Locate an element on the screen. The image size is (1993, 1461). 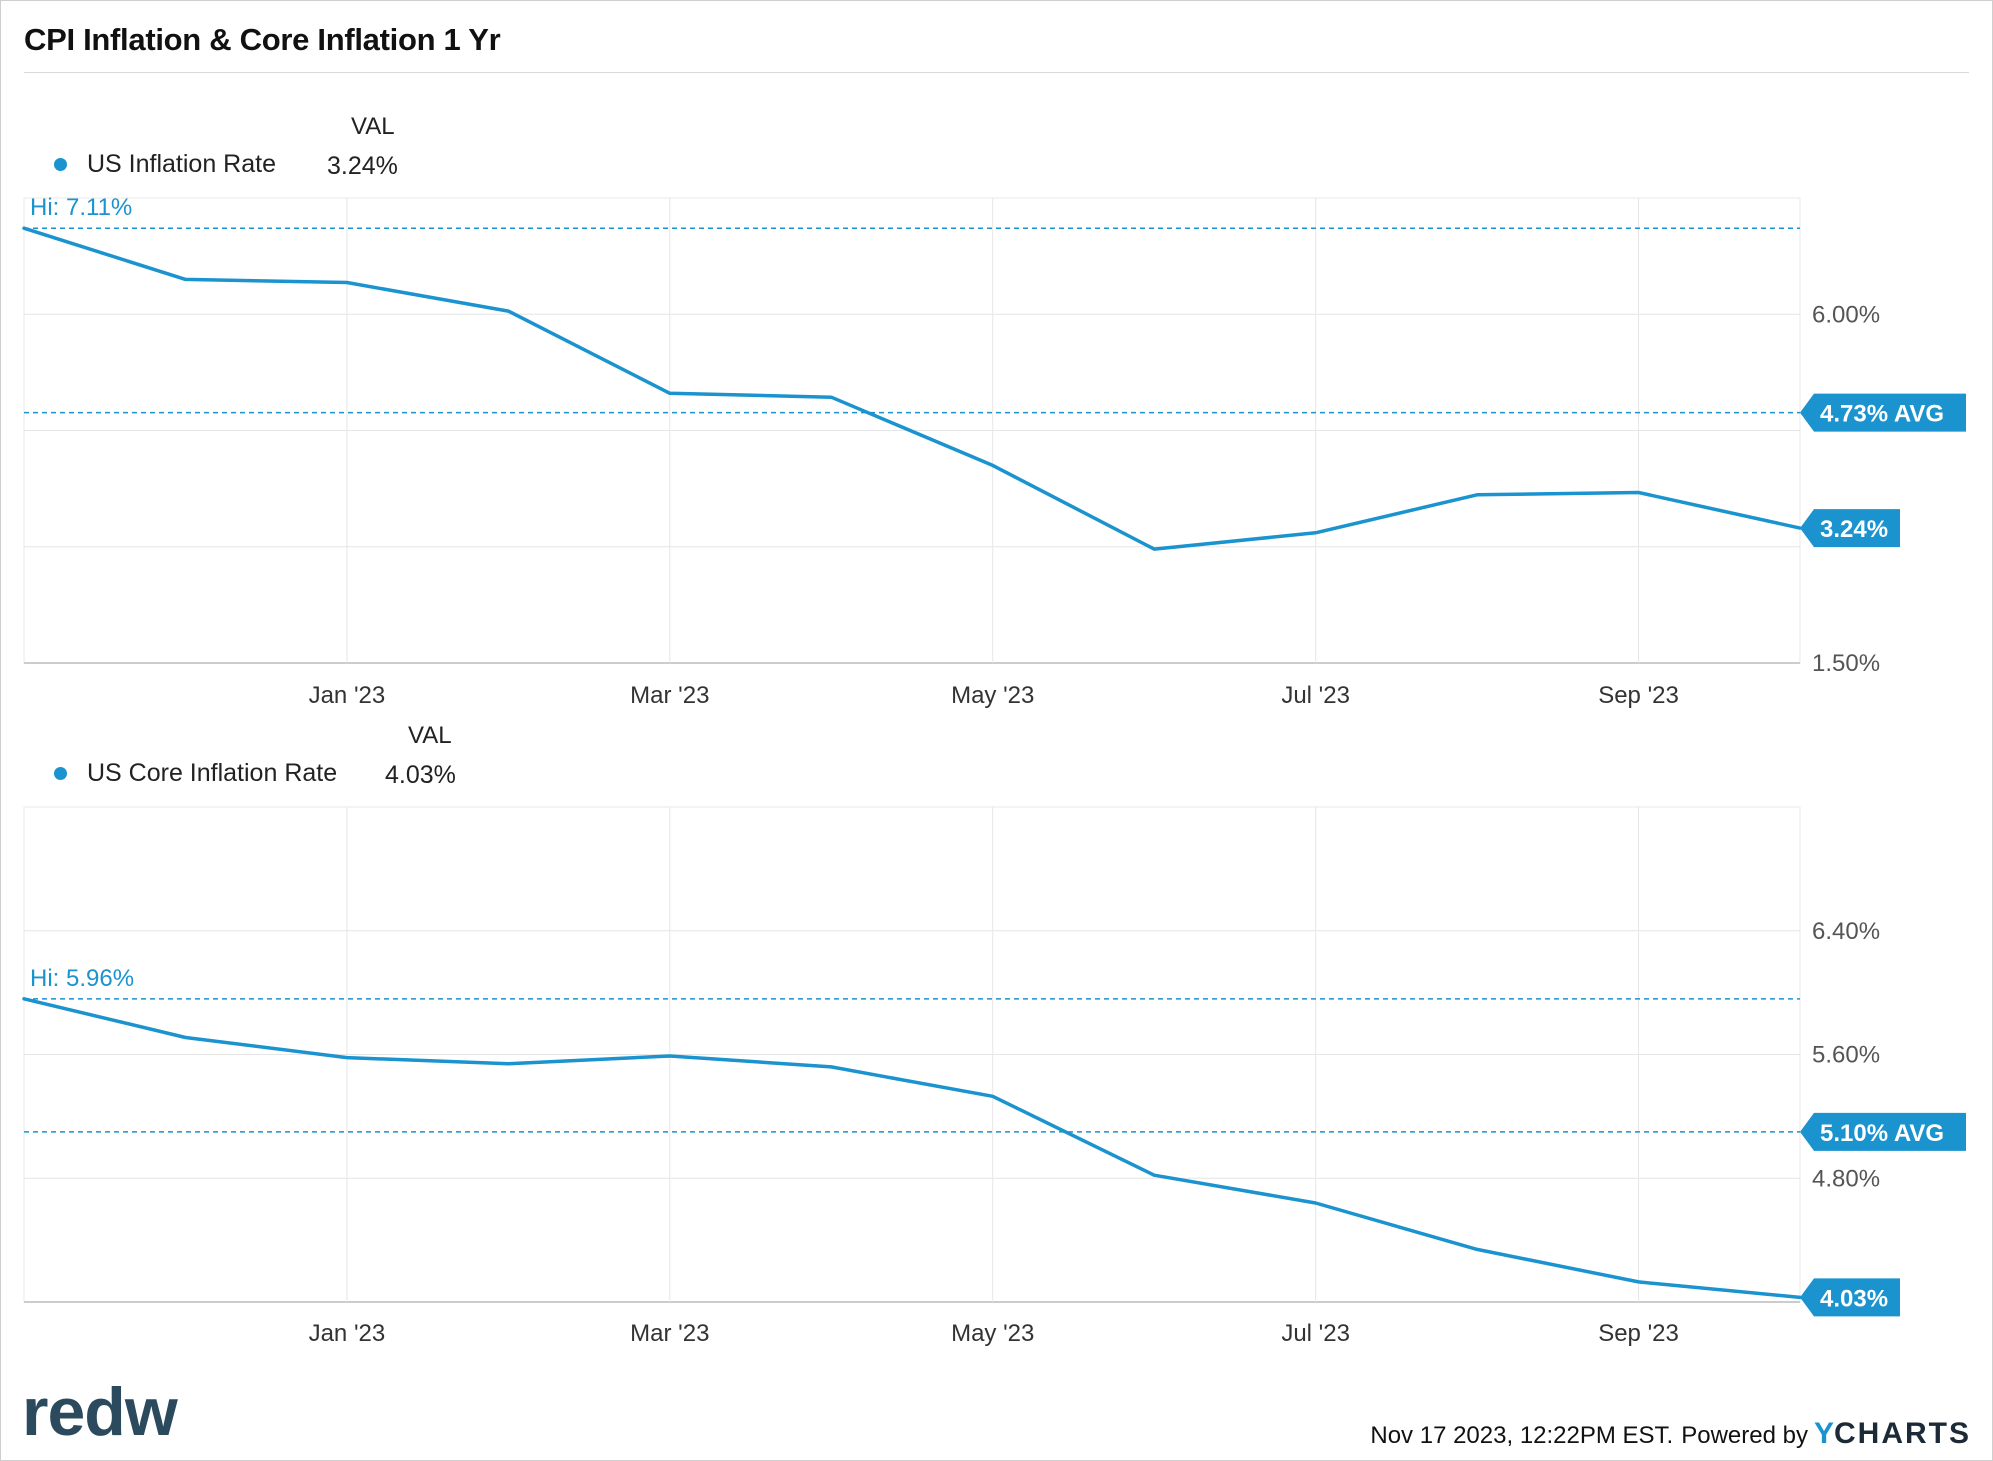
avg-tag-label: 4.73% AVG is located at coordinates (1882, 414).